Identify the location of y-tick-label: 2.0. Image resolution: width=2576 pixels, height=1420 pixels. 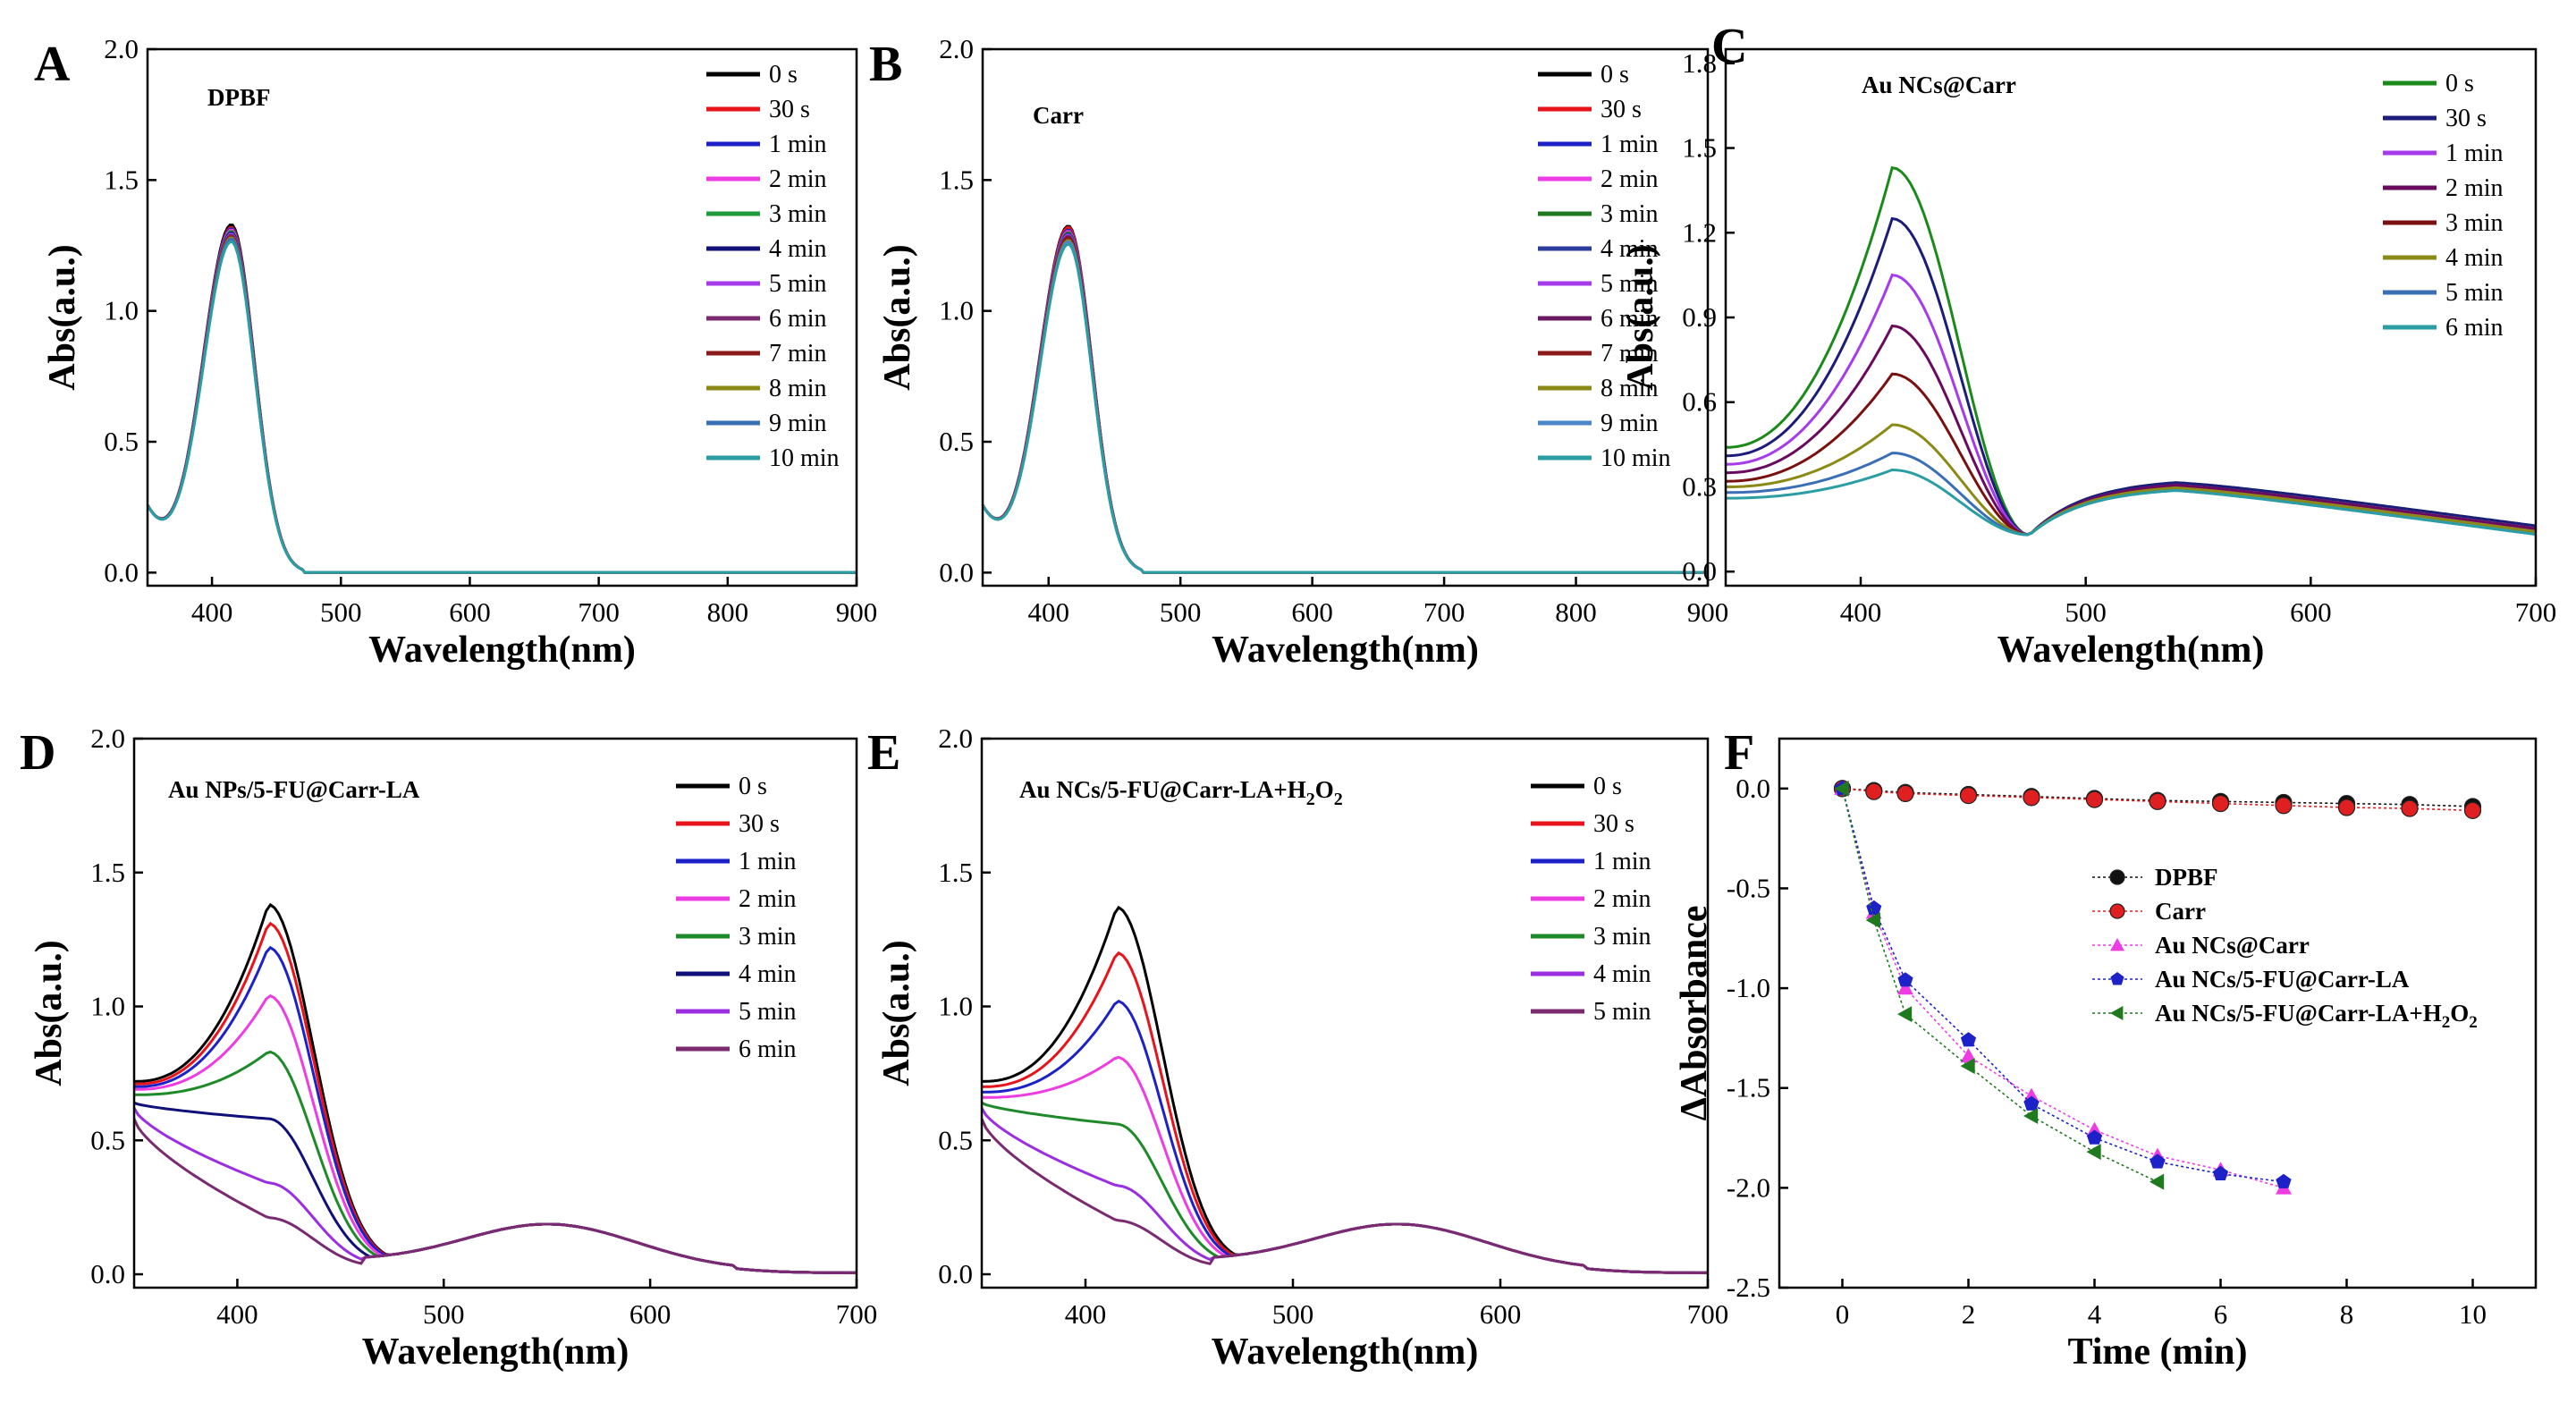
(955, 738).